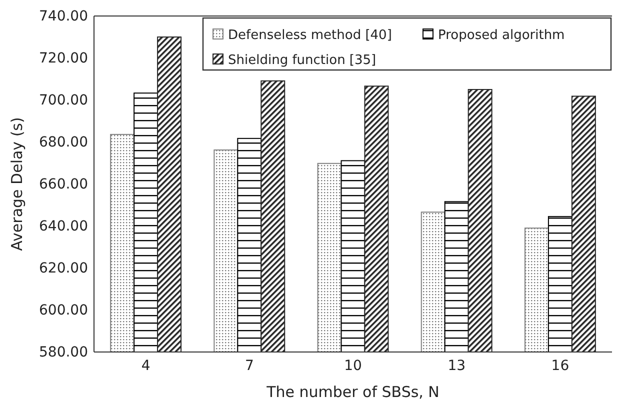  Describe the element at coordinates (63, 100) in the screenshot. I see `y-tick-label: 700.00` at that location.